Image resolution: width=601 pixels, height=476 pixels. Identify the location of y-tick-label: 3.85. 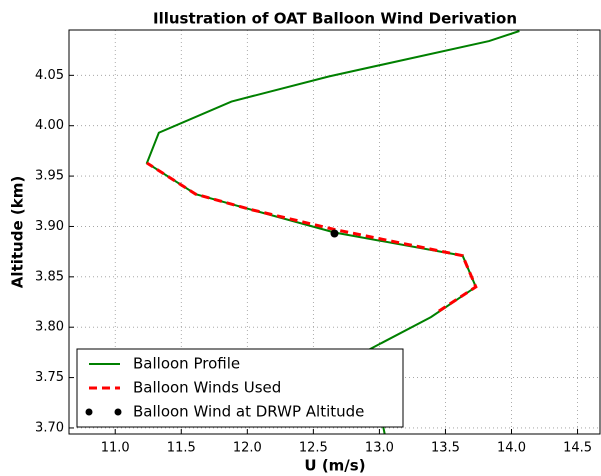
(49, 276).